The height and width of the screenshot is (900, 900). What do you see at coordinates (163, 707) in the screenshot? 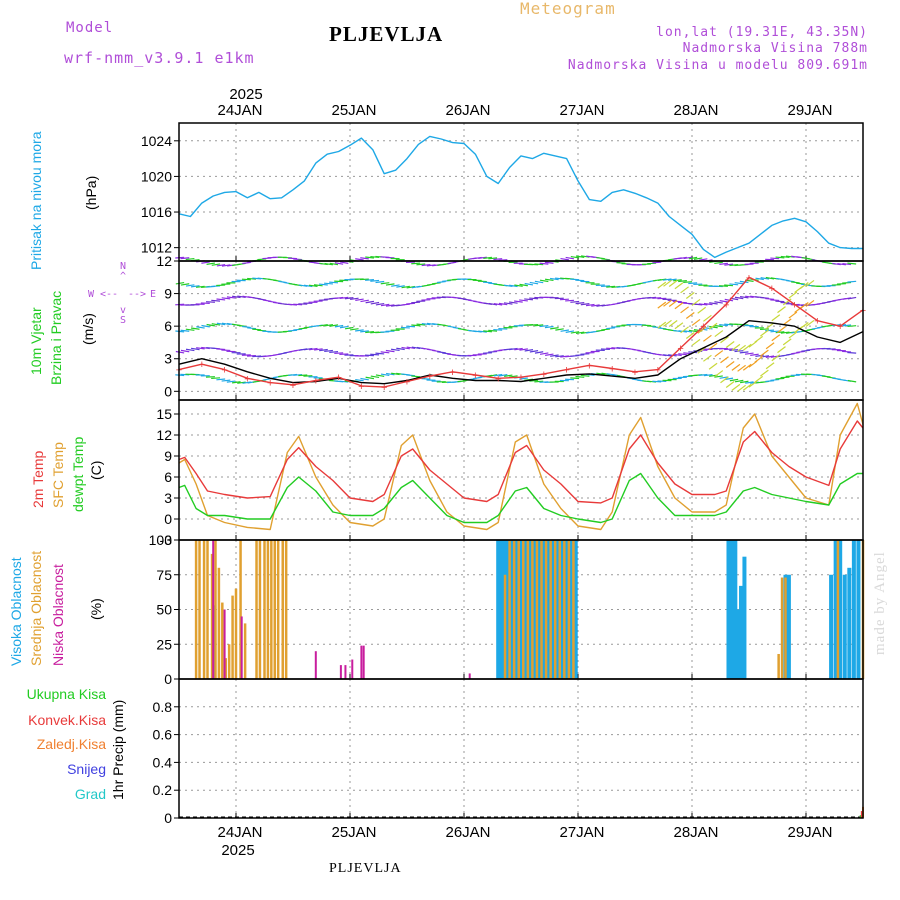
I see `y-tick-label: 0.8` at bounding box center [163, 707].